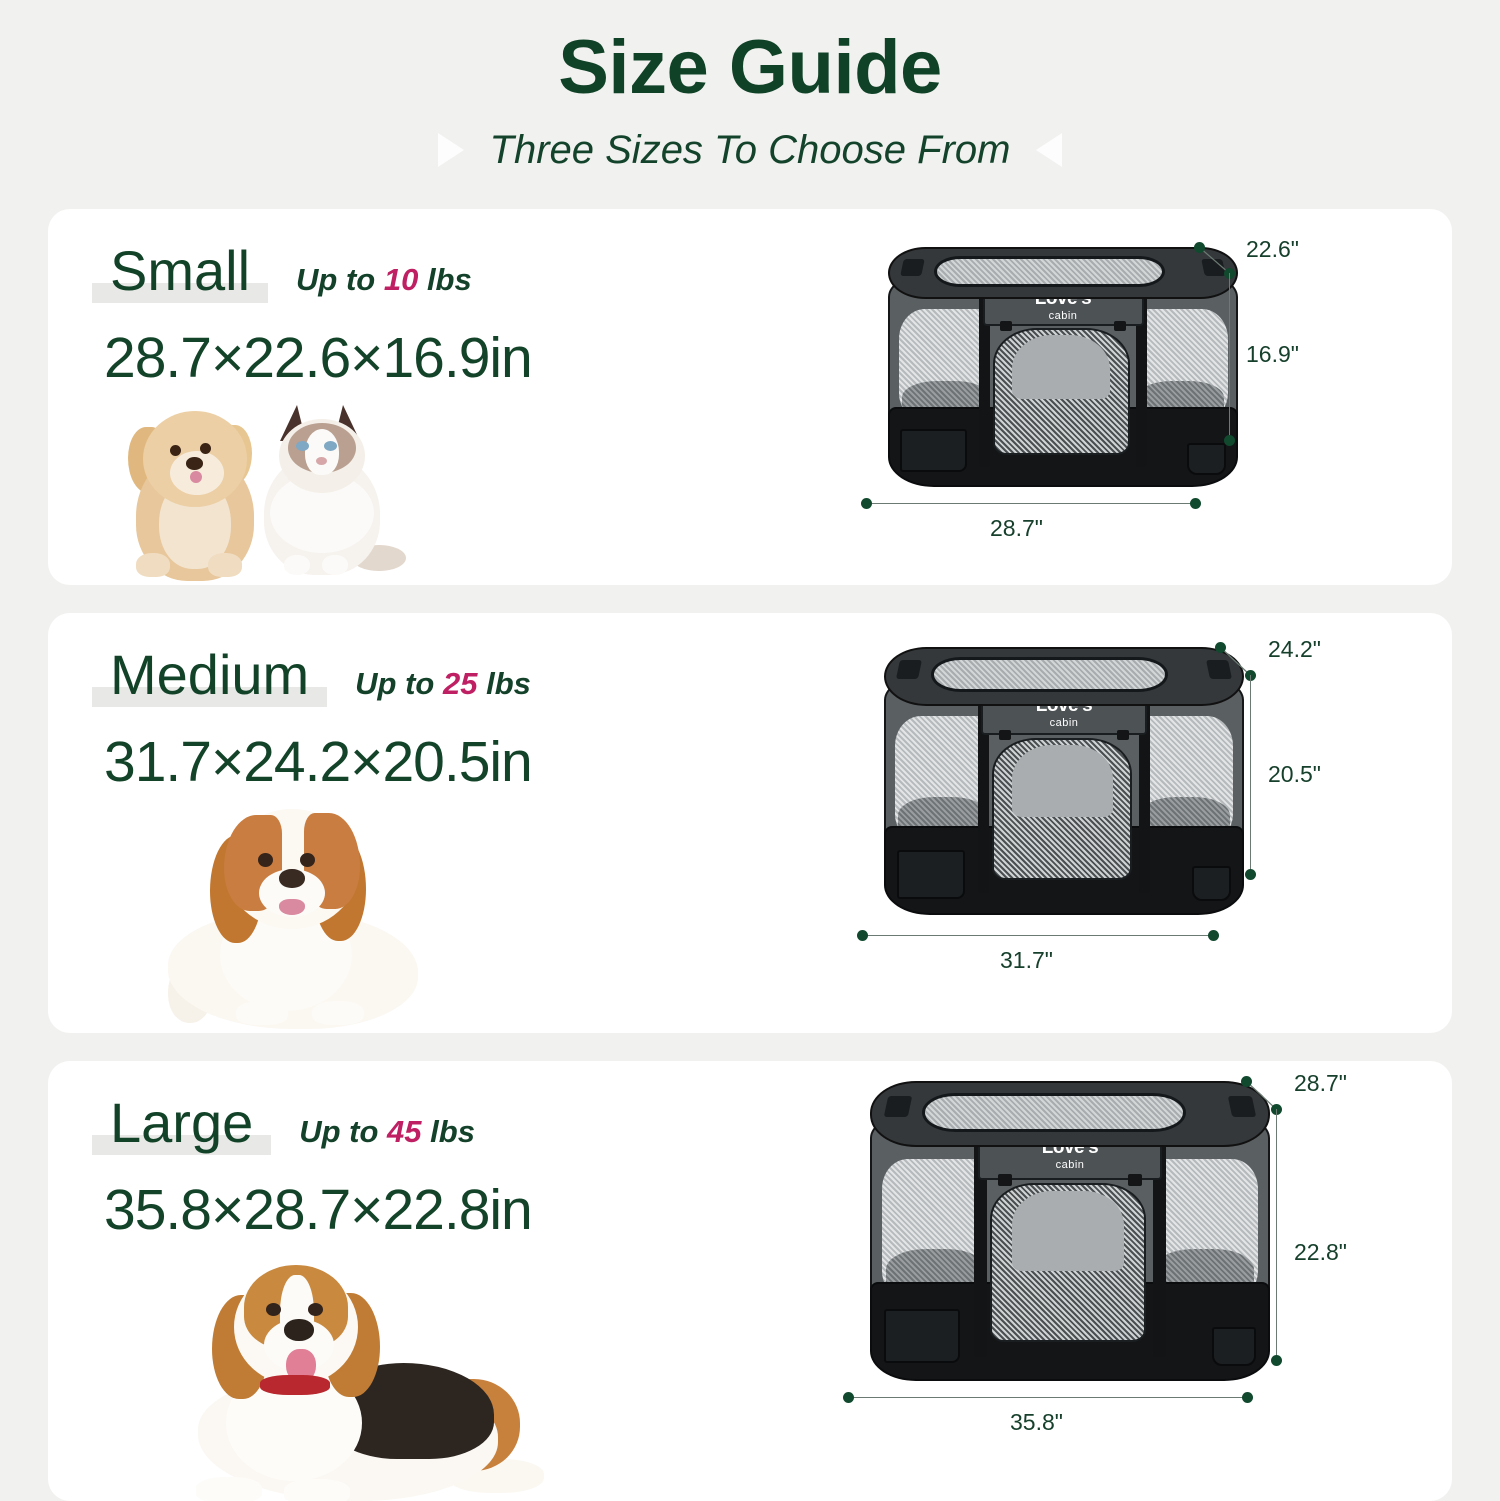 Image resolution: width=1500 pixels, height=1501 pixels. Describe the element at coordinates (318, 761) in the screenshot. I see `dimensions-medium: 31.7×24.2×20.5in` at that location.